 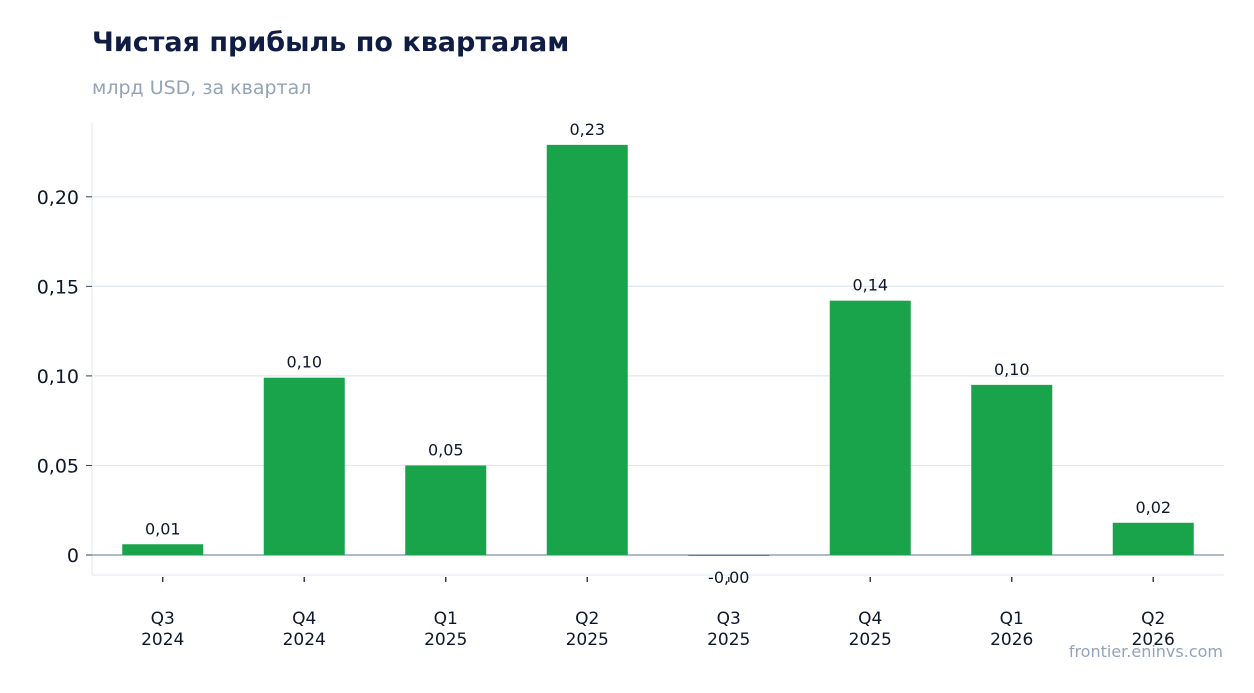 I want to click on y-tick-label: 0,05, so click(x=58, y=466).